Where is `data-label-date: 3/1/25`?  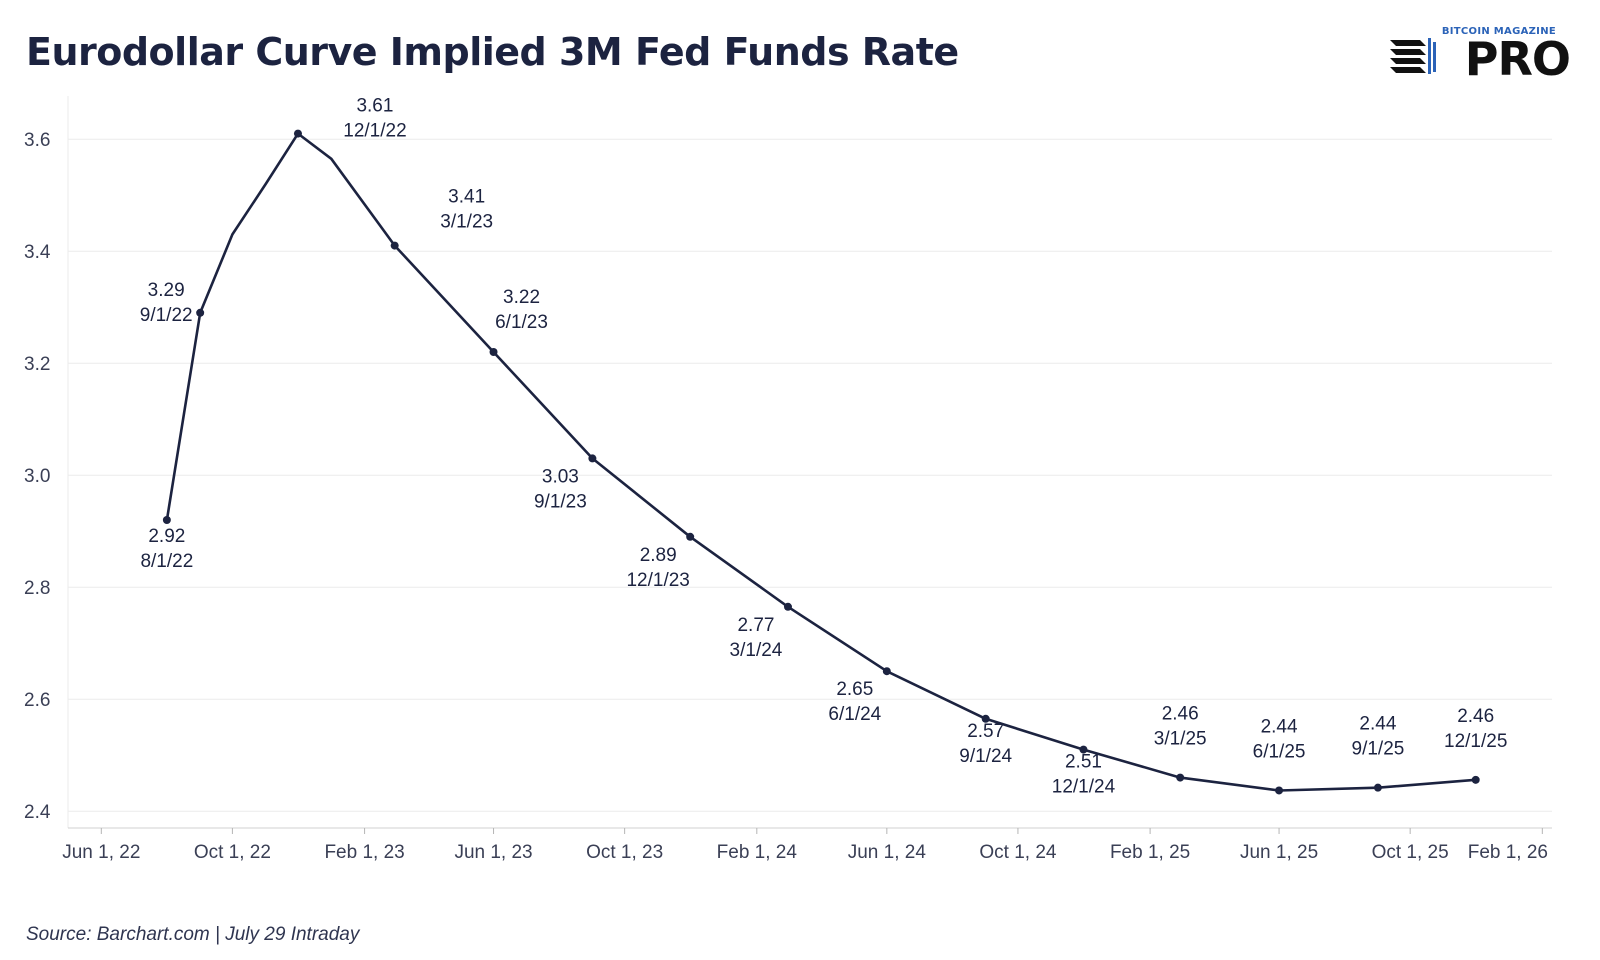
data-label-date: 3/1/25 is located at coordinates (1180, 739).